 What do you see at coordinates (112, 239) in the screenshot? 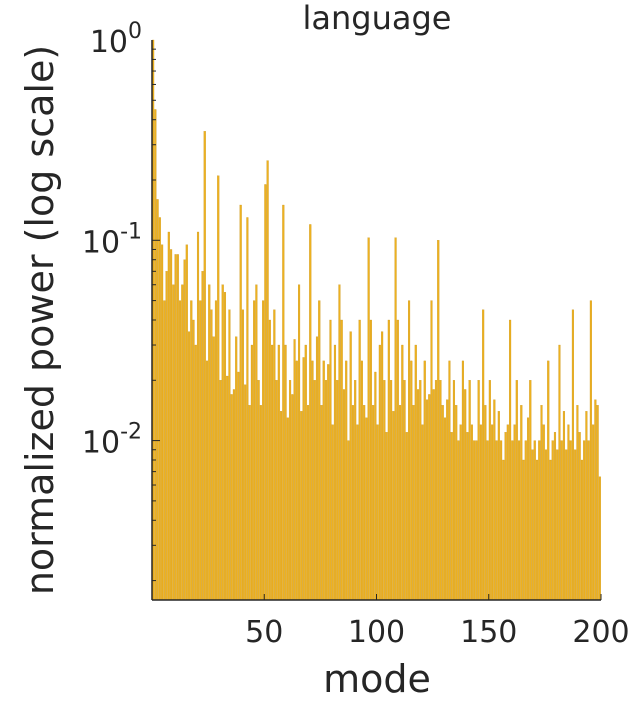
I see `y-tick-label: 10-1` at bounding box center [112, 239].